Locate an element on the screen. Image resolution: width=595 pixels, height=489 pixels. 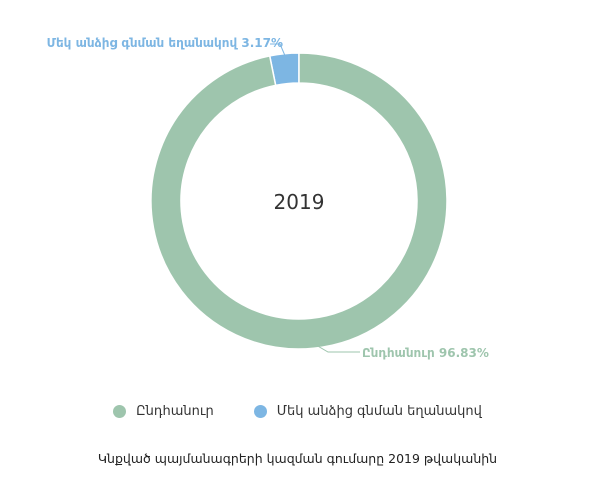
leader-line-general is located at coordinates (337, 348).